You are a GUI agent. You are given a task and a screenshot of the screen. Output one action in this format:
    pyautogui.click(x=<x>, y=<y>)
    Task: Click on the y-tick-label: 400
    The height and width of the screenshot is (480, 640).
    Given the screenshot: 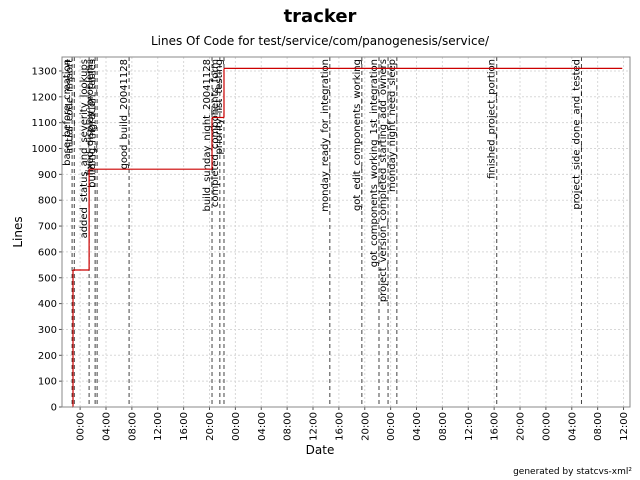 What is the action you would take?
    pyautogui.click(x=47, y=304)
    